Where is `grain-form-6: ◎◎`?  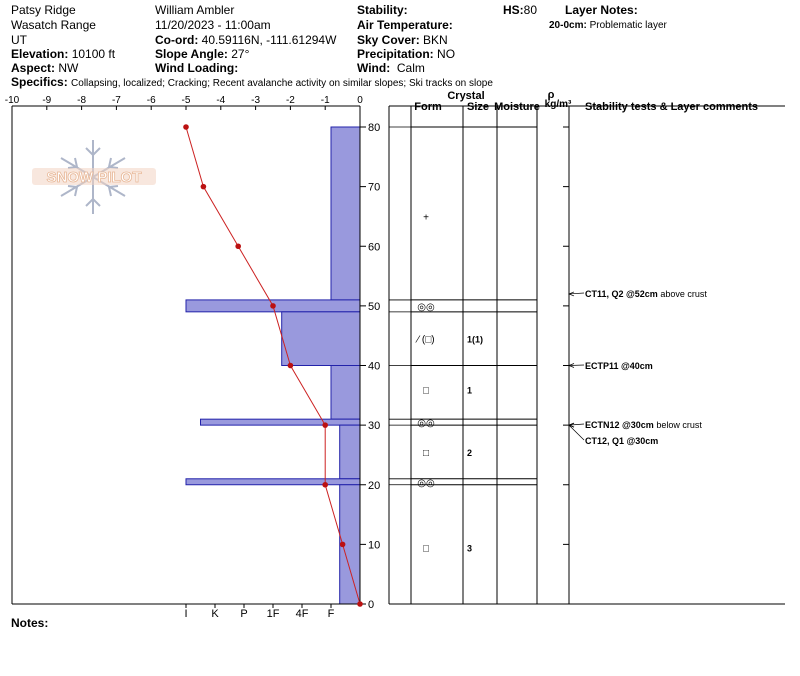
grain-form-6: ◎◎ is located at coordinates (426, 483).